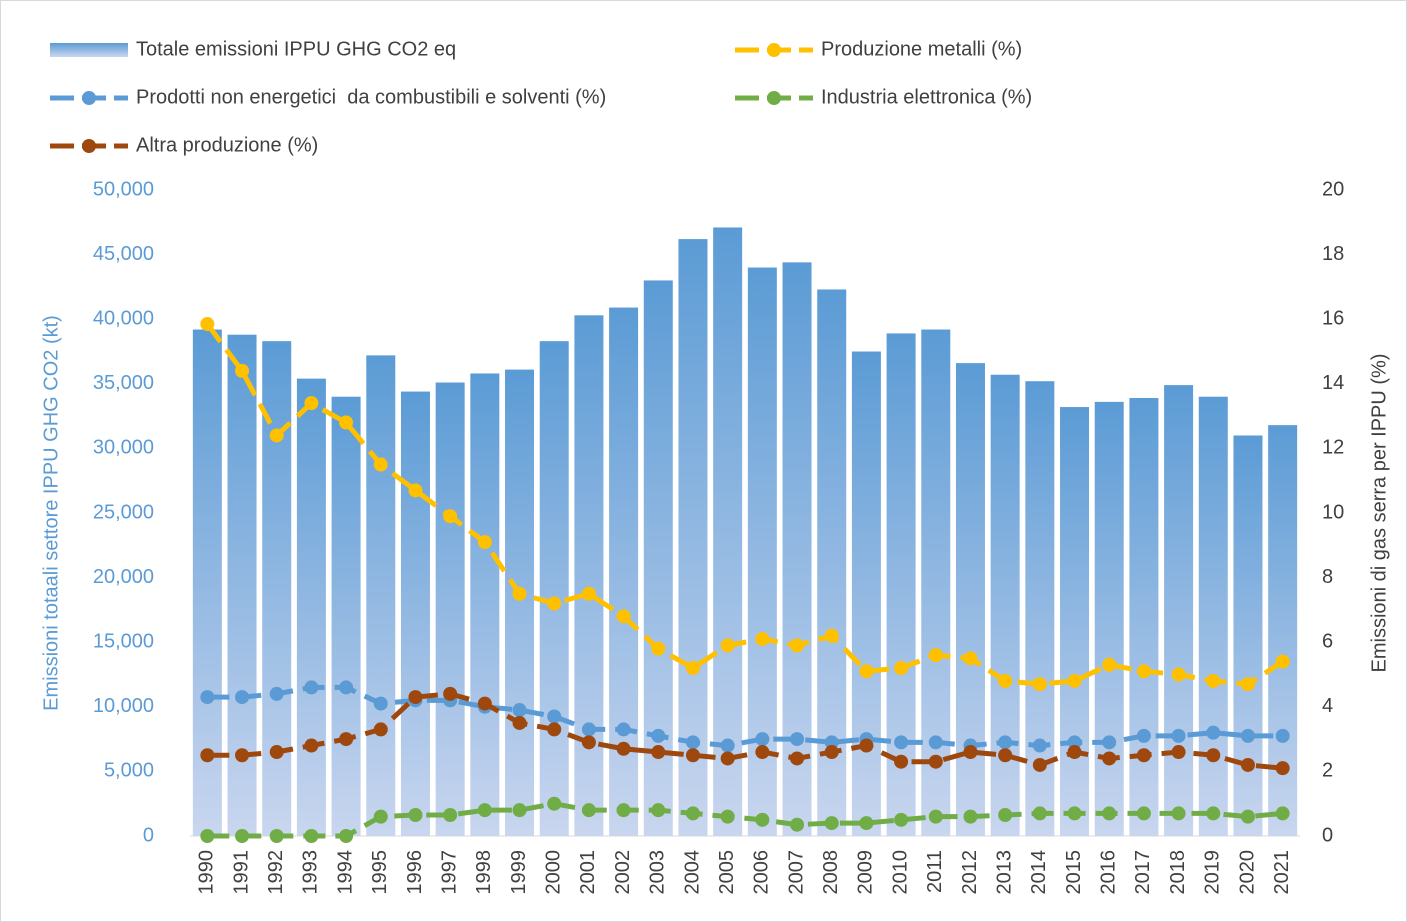 This screenshot has height=922, width=1407. Describe the element at coordinates (1143, 872) in the screenshot. I see `x-tick-label: 2017` at that location.